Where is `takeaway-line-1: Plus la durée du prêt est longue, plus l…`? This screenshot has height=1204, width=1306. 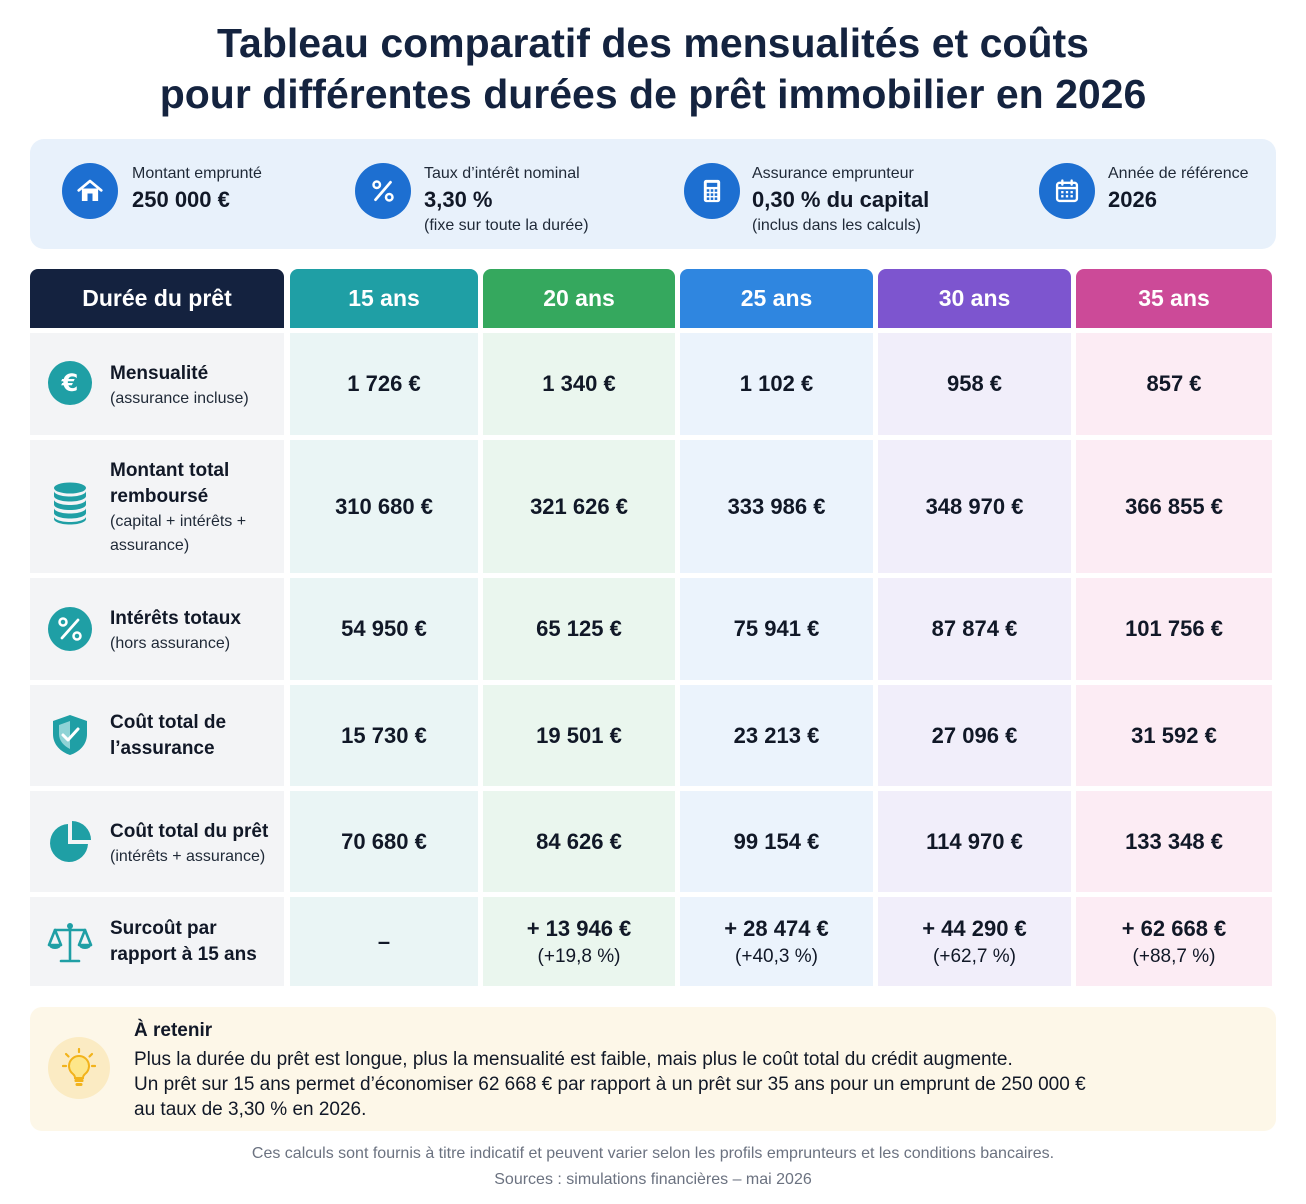 takeaway-line-1: Plus la durée du prêt est longue, plus l… is located at coordinates (573, 1059).